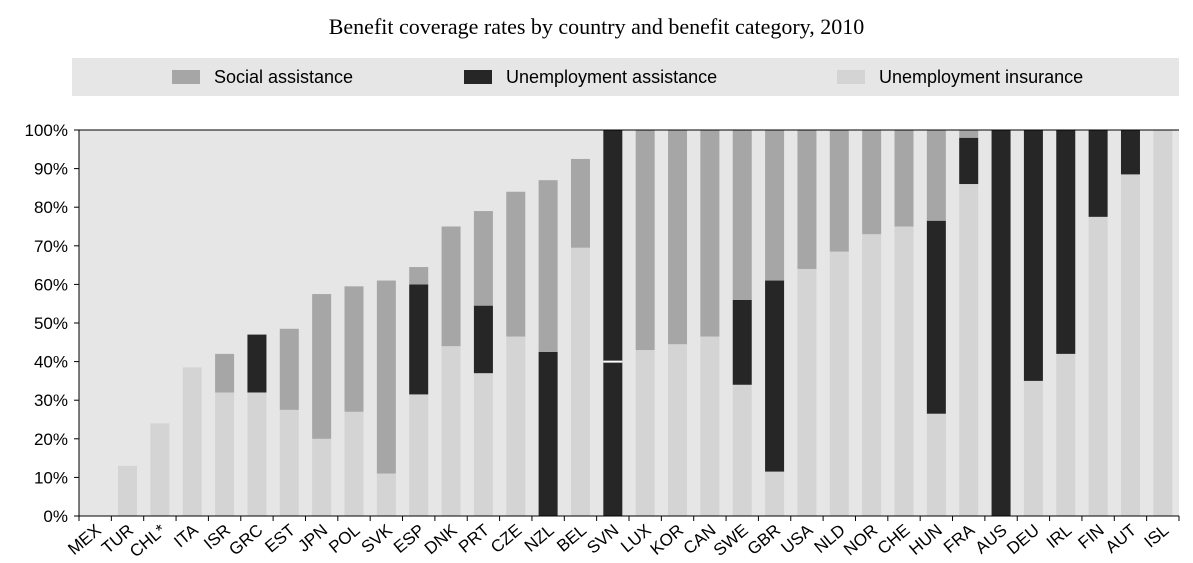  I want to click on x-tick-label: NLD, so click(830, 539).